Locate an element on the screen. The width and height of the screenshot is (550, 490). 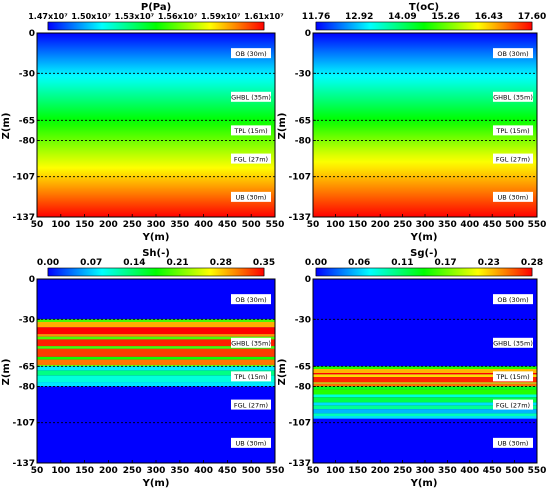
colorbar-tick-label-gas-saturation: 0.17 is located at coordinates (445, 263).